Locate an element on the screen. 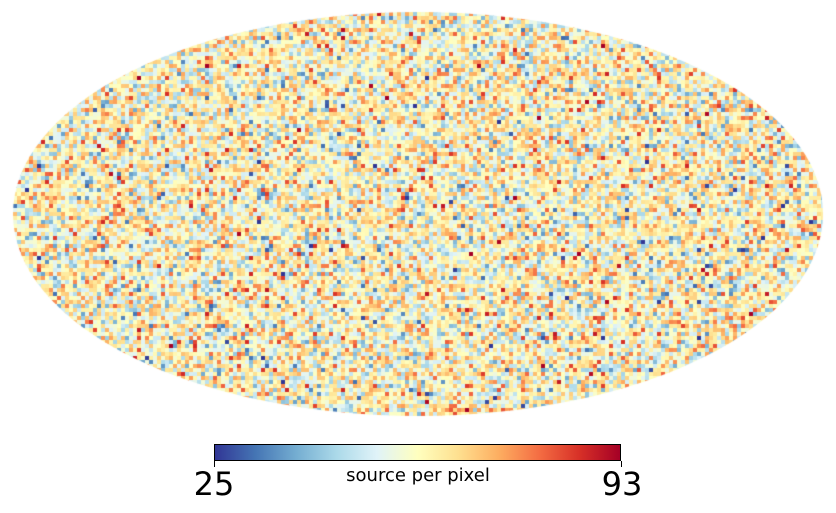  colorbar is located at coordinates (417, 452).